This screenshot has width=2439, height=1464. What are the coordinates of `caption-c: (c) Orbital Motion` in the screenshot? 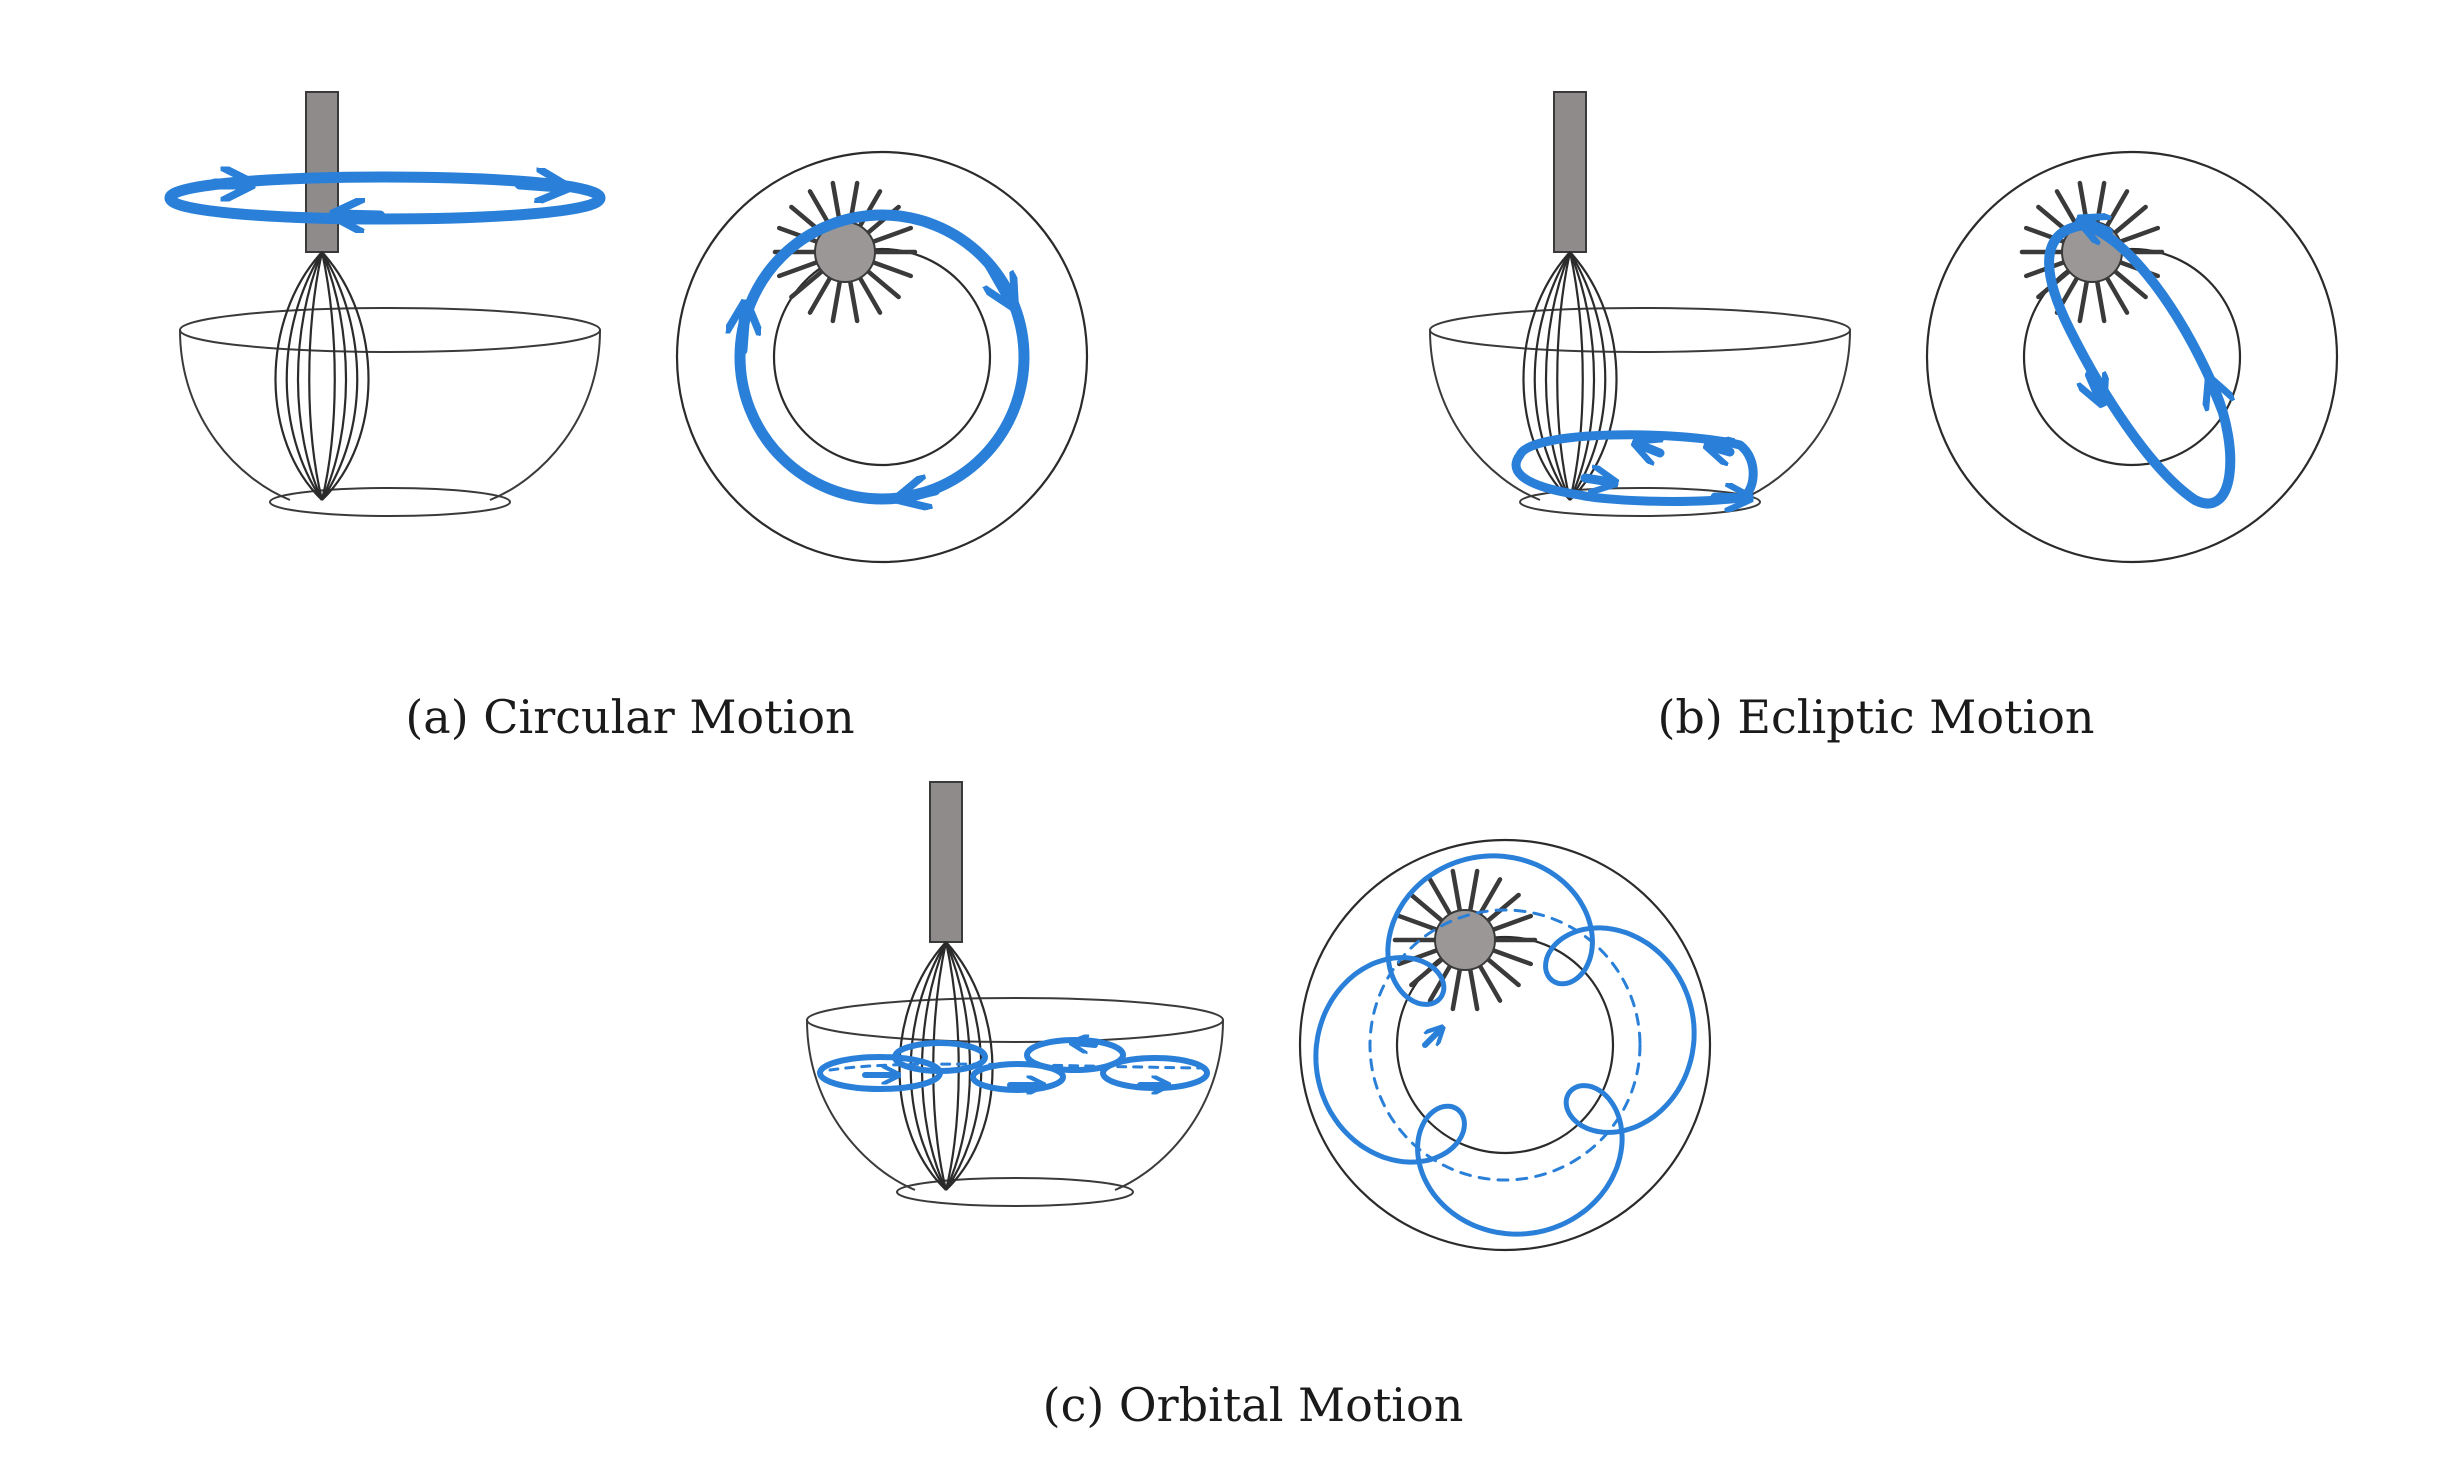 It's located at (1253, 1405).